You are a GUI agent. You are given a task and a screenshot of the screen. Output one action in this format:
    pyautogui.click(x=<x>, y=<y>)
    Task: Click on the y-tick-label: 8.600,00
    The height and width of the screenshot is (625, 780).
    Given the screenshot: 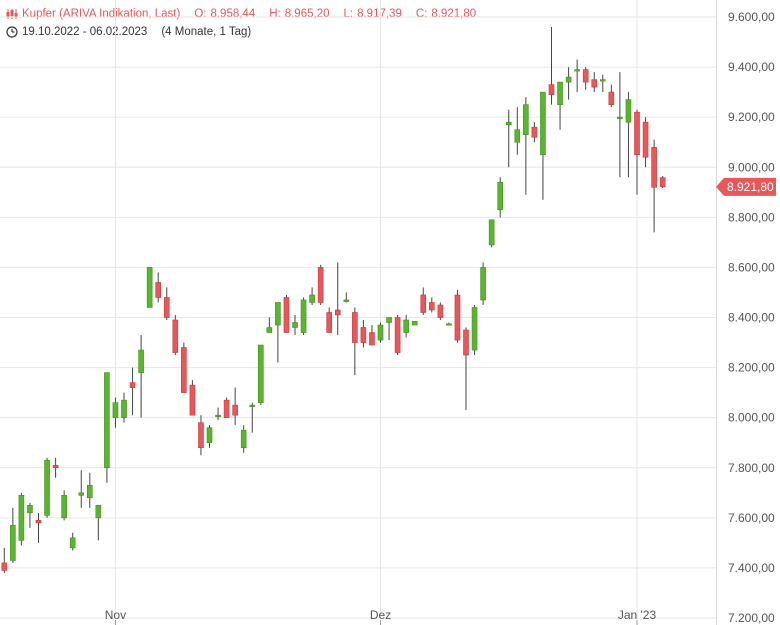 What is the action you would take?
    pyautogui.click(x=751, y=267)
    